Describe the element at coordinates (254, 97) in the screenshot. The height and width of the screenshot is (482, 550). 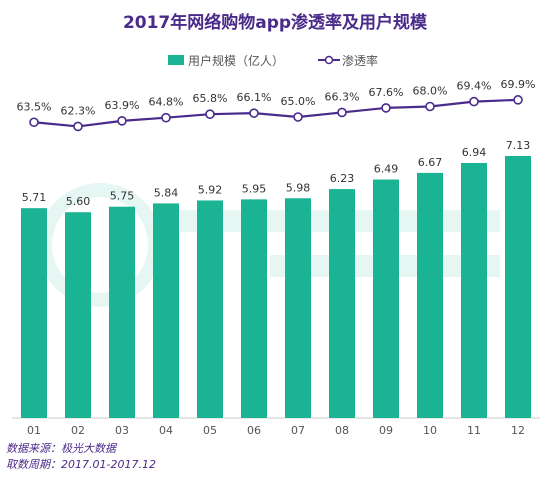
I see `line-value-label: 66.1%` at that location.